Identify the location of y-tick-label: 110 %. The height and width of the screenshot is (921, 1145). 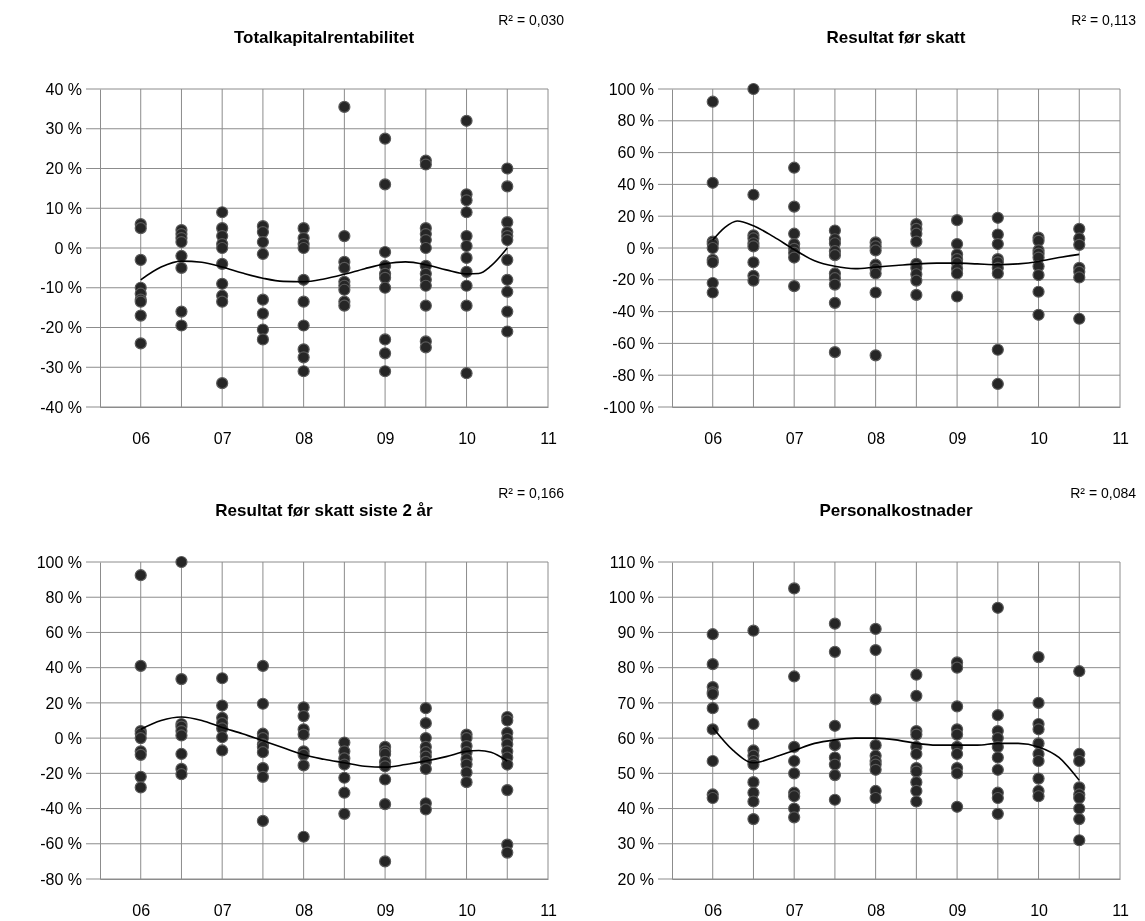
(631, 562).